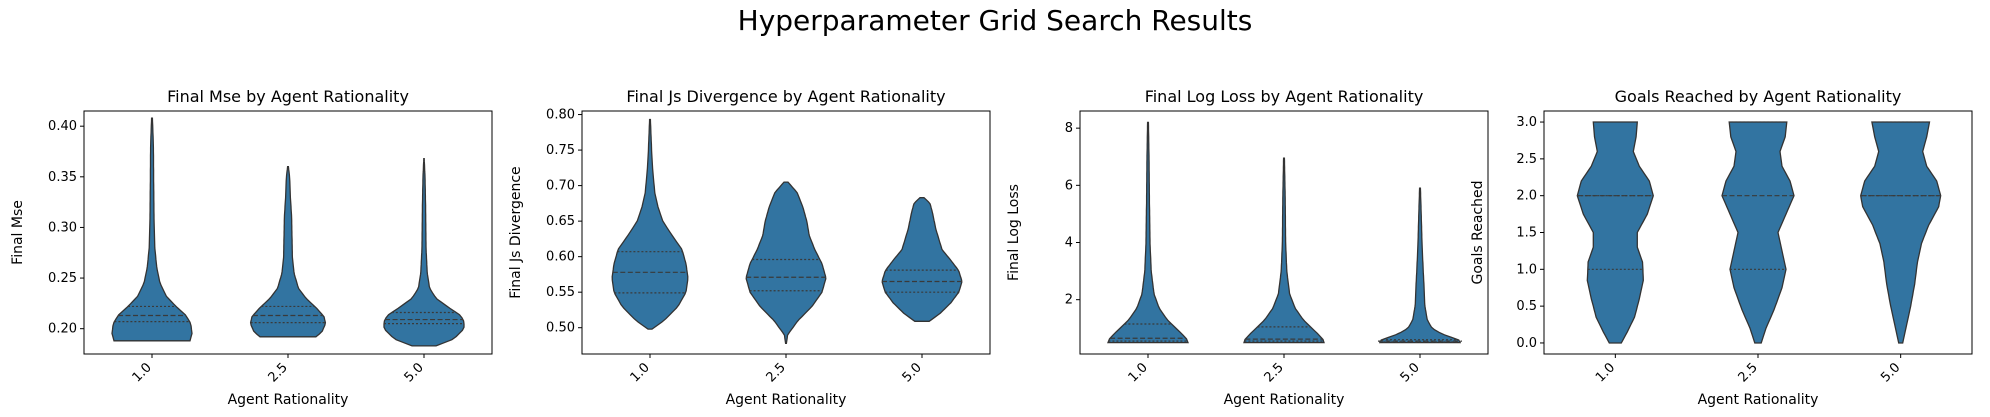 This screenshot has width=1990, height=417. Describe the element at coordinates (560, 221) in the screenshot. I see `y-tick-label: 0.65` at that location.